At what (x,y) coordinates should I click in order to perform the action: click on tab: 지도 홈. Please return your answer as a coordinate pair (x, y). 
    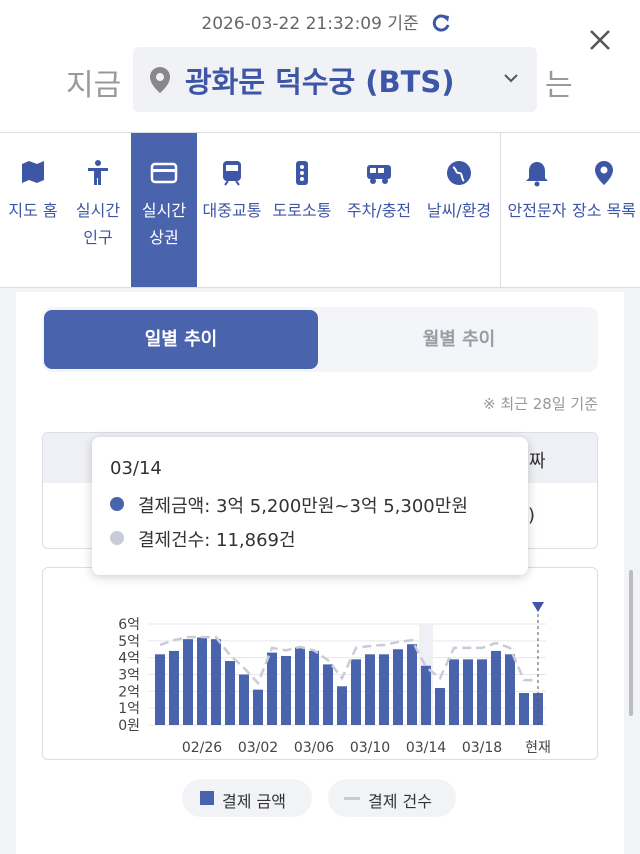
    Looking at the image, I should click on (33, 210).